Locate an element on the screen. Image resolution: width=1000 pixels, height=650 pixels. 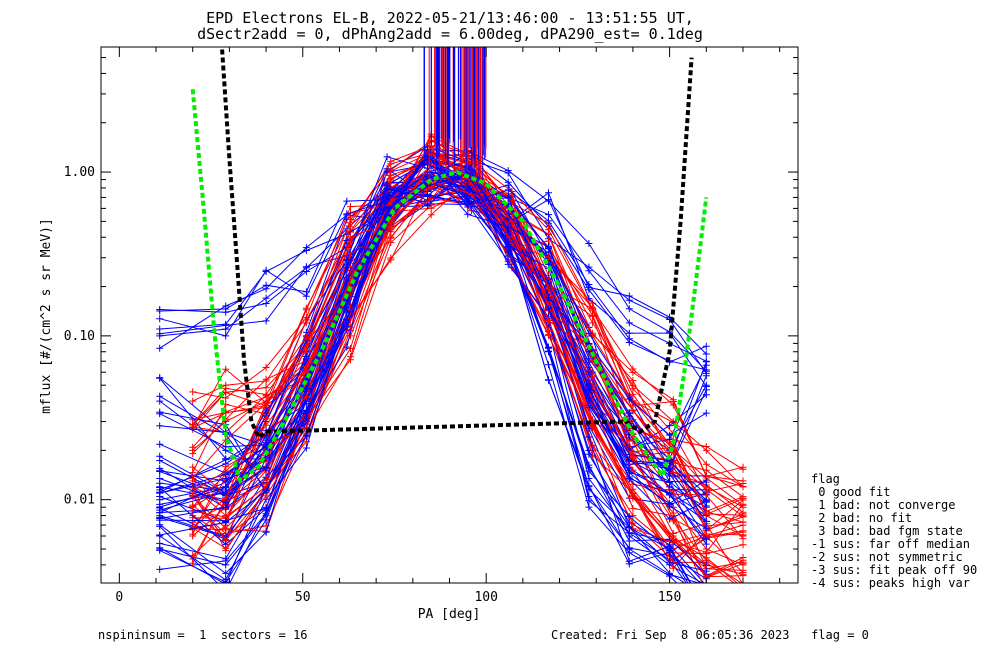
legend-item-5: -2 sus: not symmetric is located at coordinates (887, 557).